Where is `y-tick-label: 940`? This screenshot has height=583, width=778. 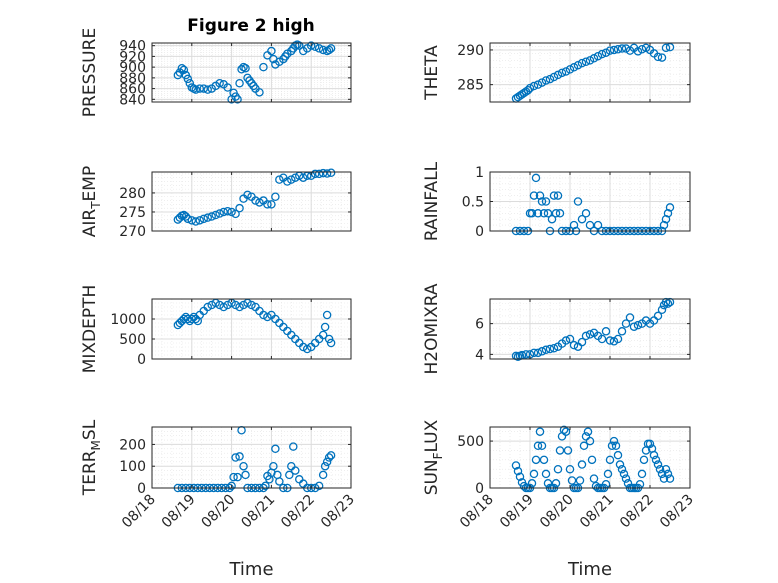
y-tick-label: 940 is located at coordinates (132, 47).